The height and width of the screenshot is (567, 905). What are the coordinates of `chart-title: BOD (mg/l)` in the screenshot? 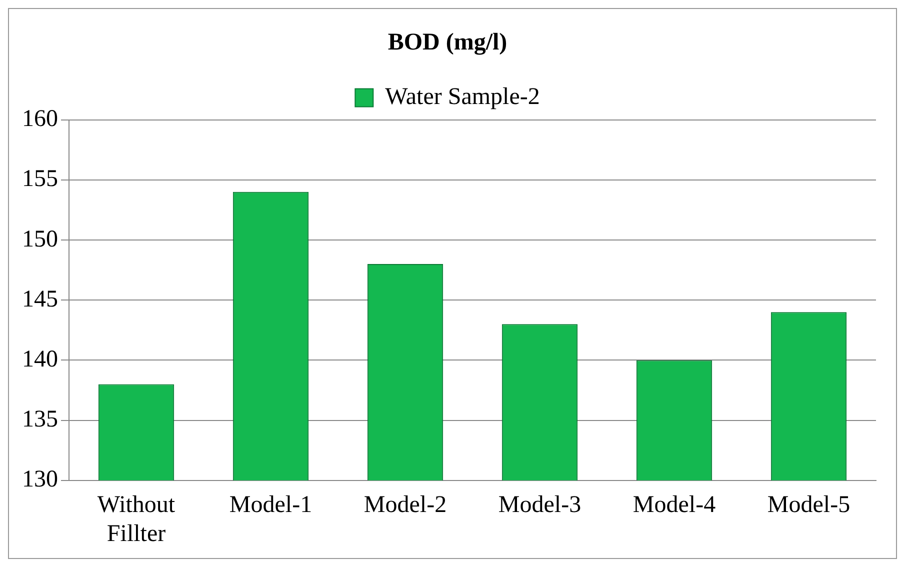 It's located at (448, 43).